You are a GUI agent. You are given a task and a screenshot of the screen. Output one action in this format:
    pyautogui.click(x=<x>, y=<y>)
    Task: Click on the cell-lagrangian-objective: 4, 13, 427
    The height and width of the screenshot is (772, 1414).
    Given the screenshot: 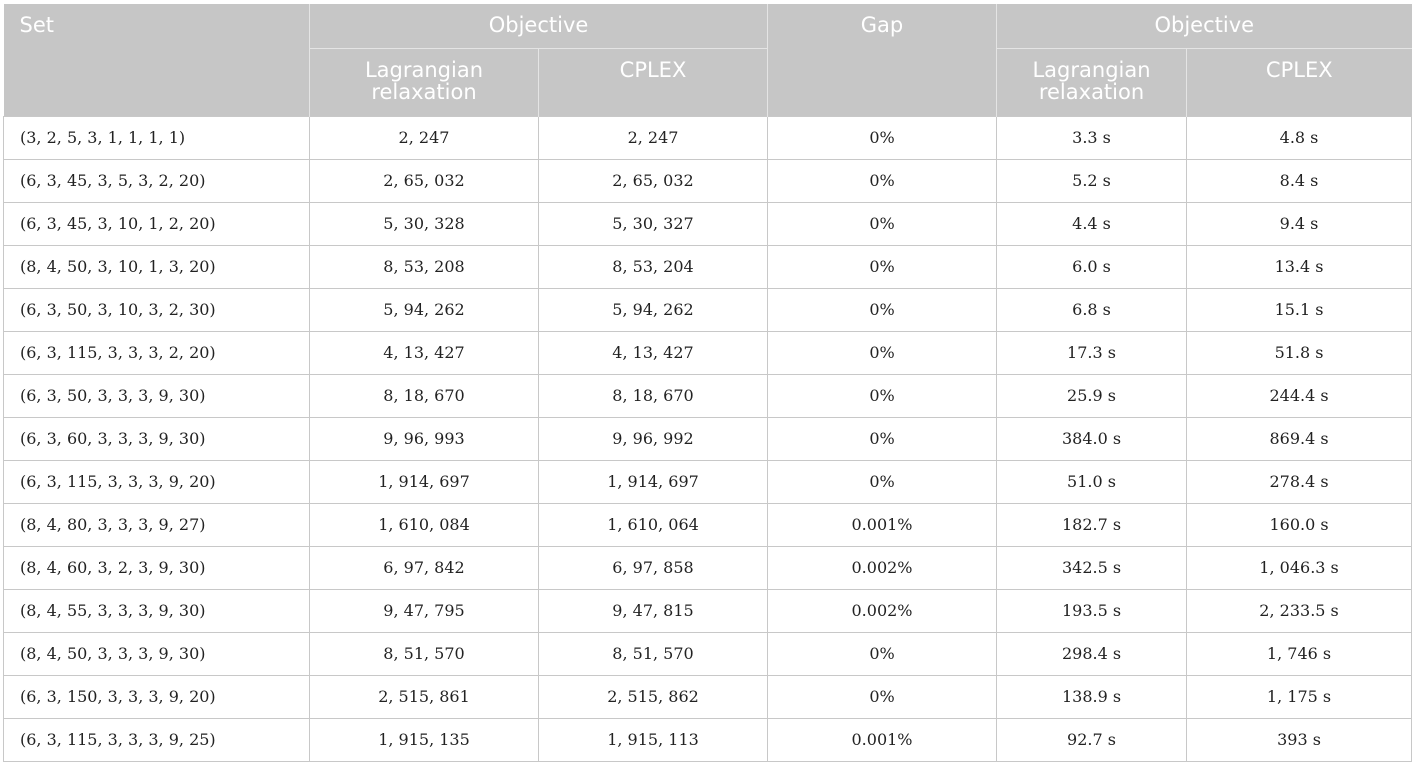 What is the action you would take?
    pyautogui.click(x=424, y=352)
    